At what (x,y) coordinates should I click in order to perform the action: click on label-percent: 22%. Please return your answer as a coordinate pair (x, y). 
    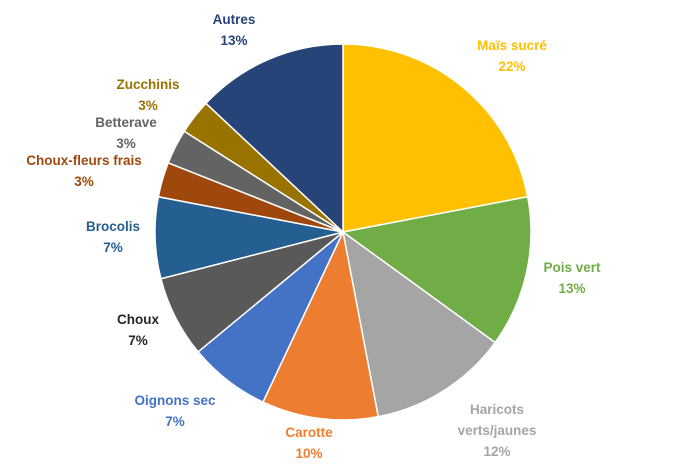
    Looking at the image, I should click on (511, 66).